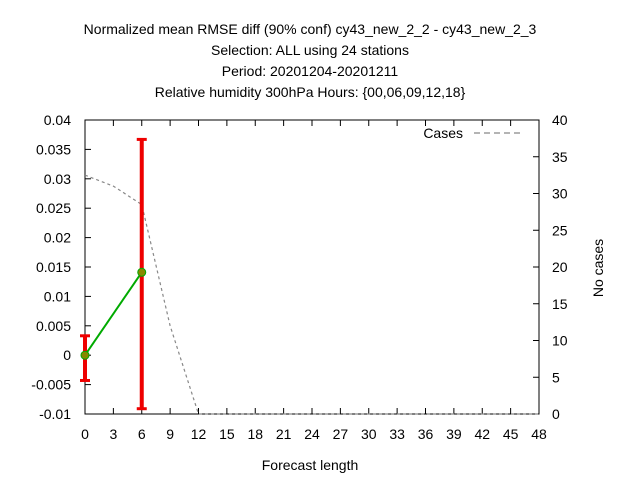 Image resolution: width=640 pixels, height=480 pixels. I want to click on x-tick-label: 9, so click(170, 434).